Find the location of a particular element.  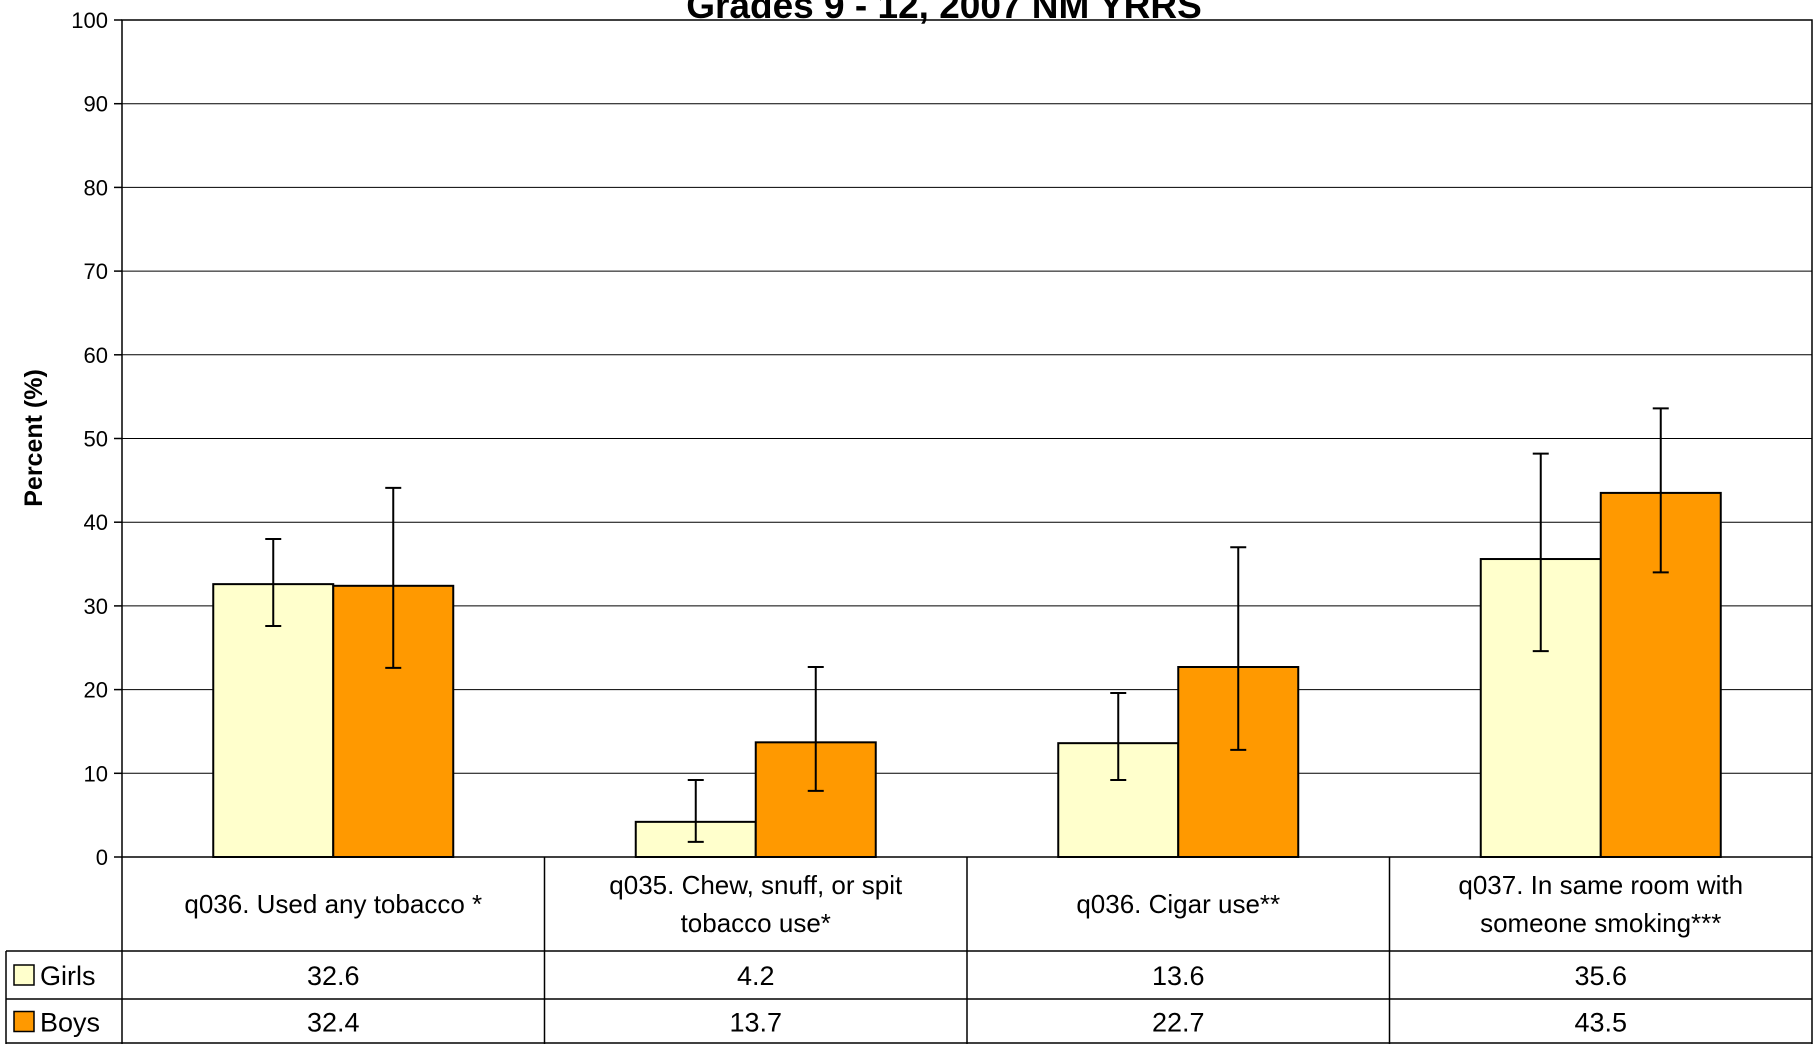

legend-swatch-boys is located at coordinates (24, 1021).